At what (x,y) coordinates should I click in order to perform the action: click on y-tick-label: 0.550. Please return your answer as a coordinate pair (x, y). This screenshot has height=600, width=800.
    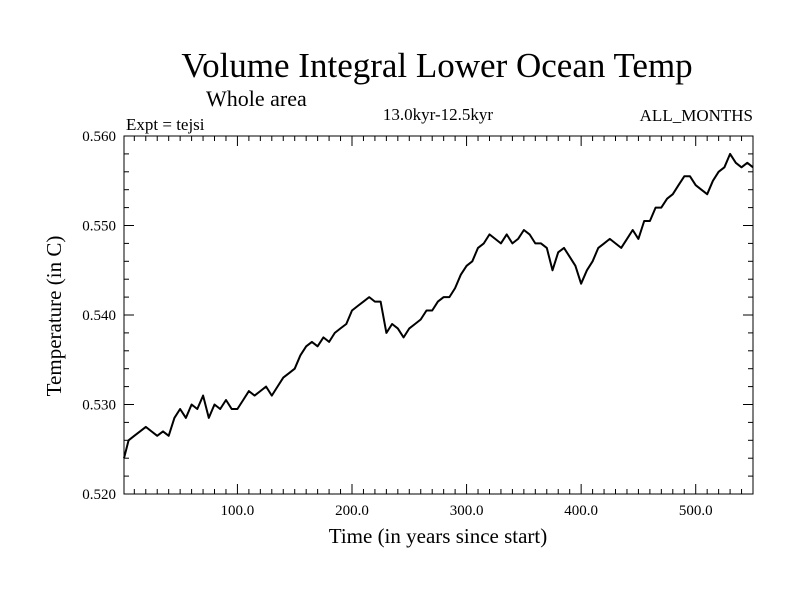
    Looking at the image, I should click on (99, 227).